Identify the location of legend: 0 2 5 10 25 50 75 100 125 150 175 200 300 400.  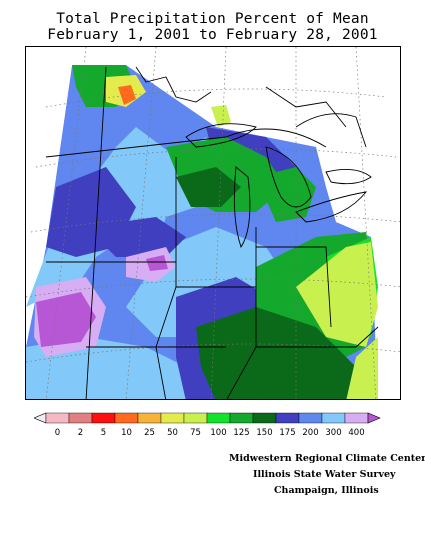
(207, 425).